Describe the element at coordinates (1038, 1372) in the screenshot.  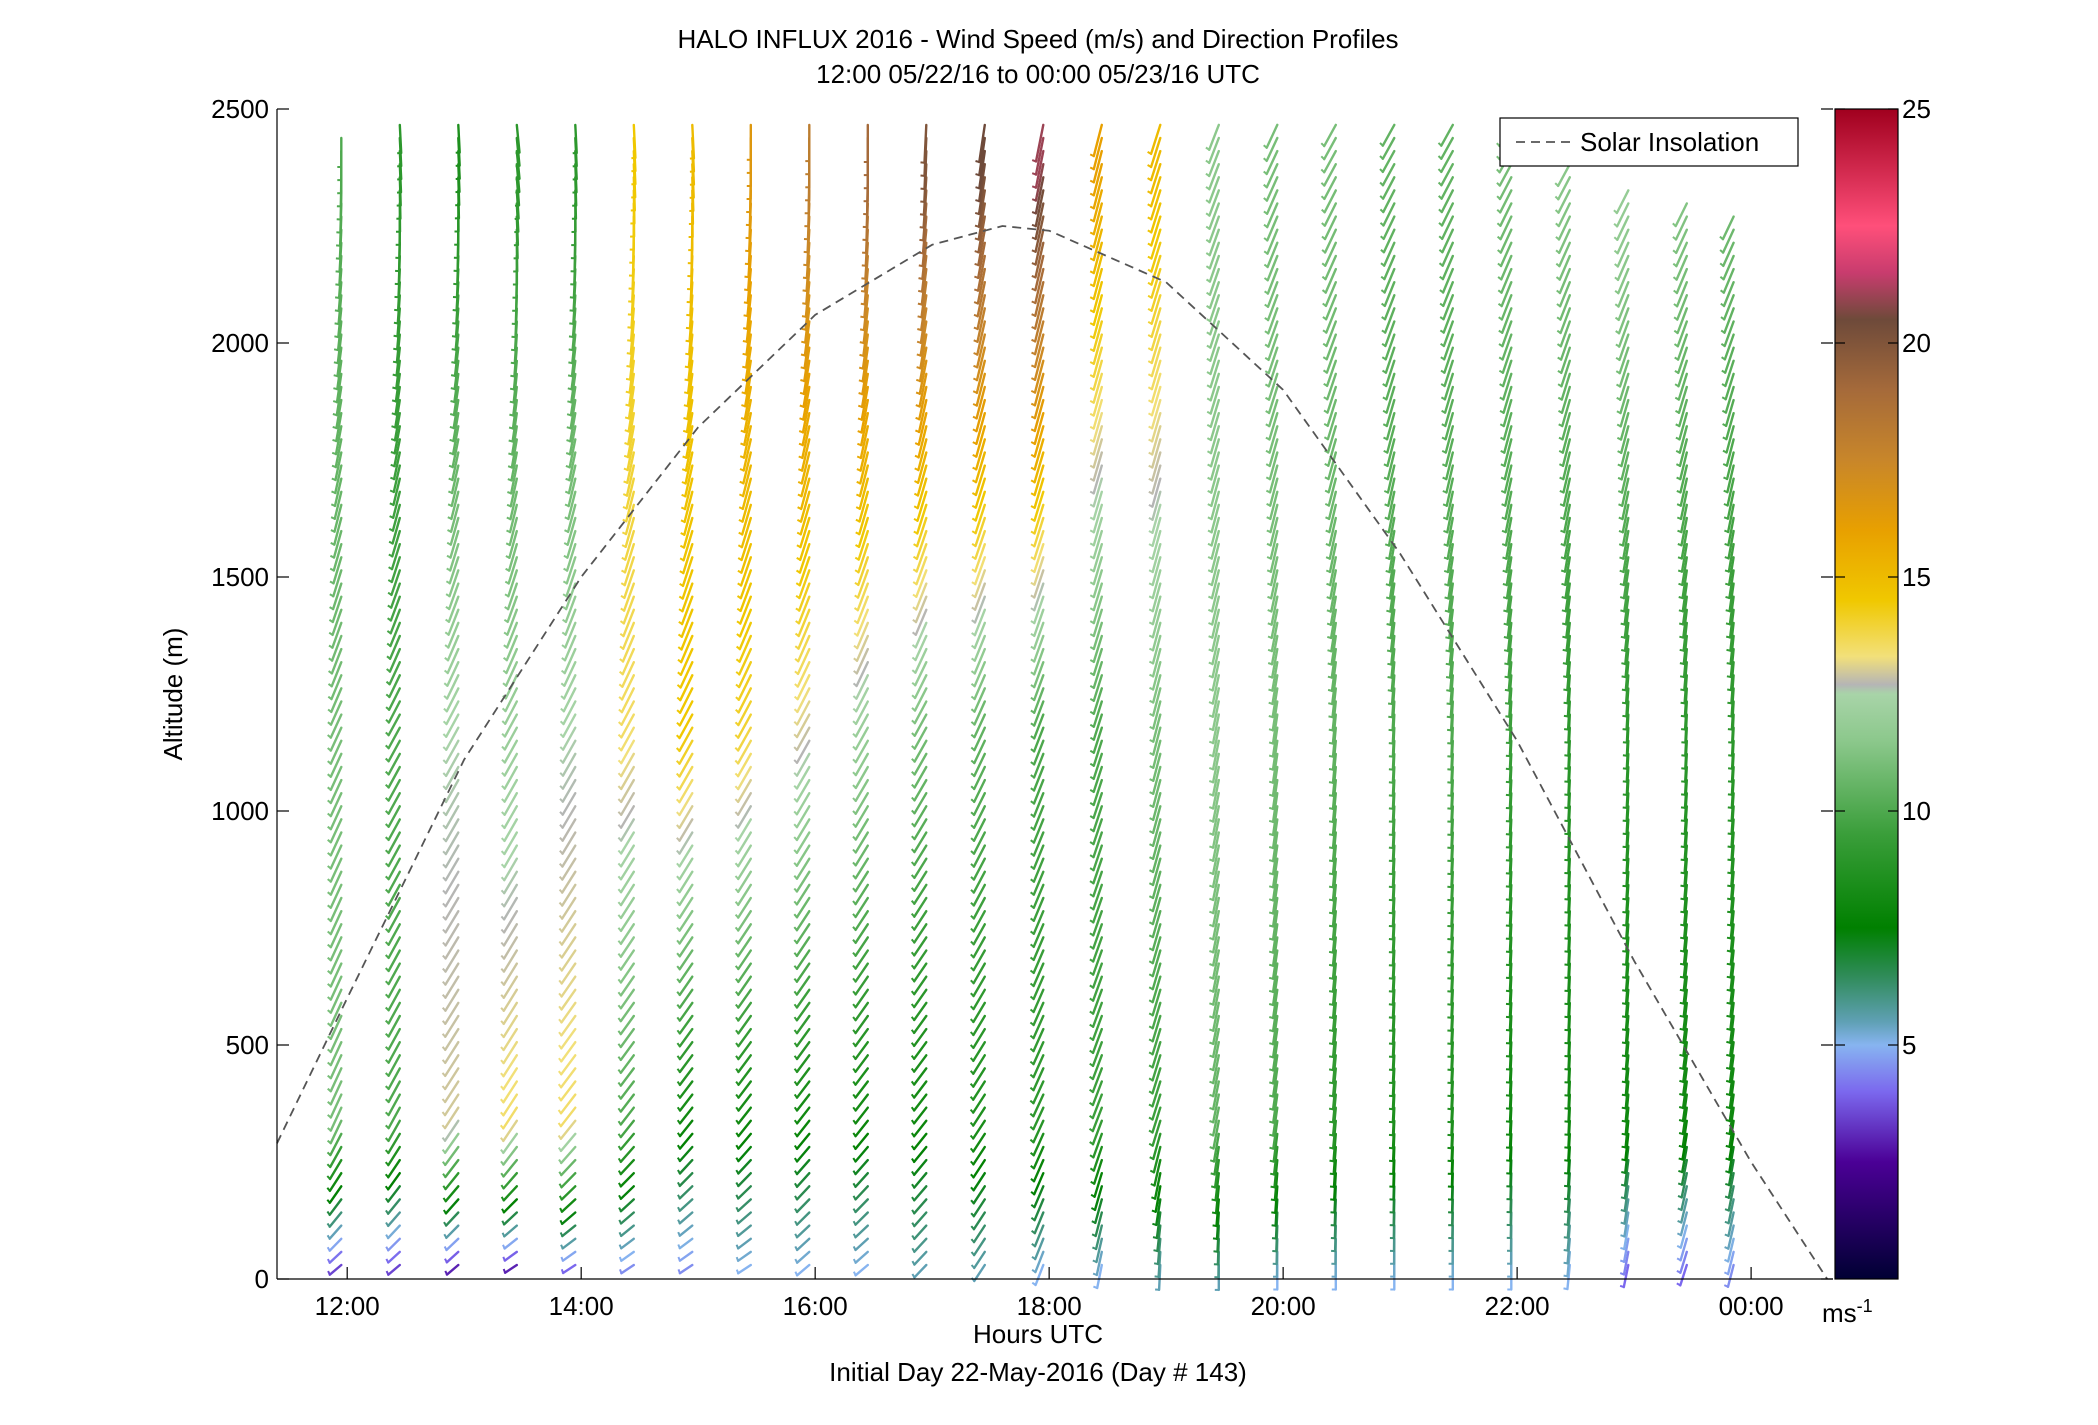
I see `x-axis-sublabel: Initial Day 22-May-2016 (Day # 143)` at that location.